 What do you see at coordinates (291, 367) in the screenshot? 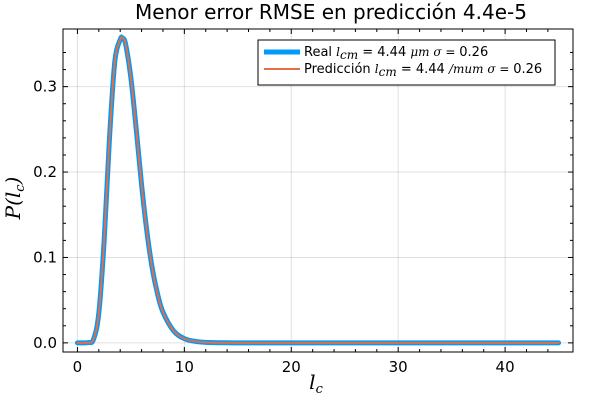
I see `x-tick-label: 20` at bounding box center [291, 367].